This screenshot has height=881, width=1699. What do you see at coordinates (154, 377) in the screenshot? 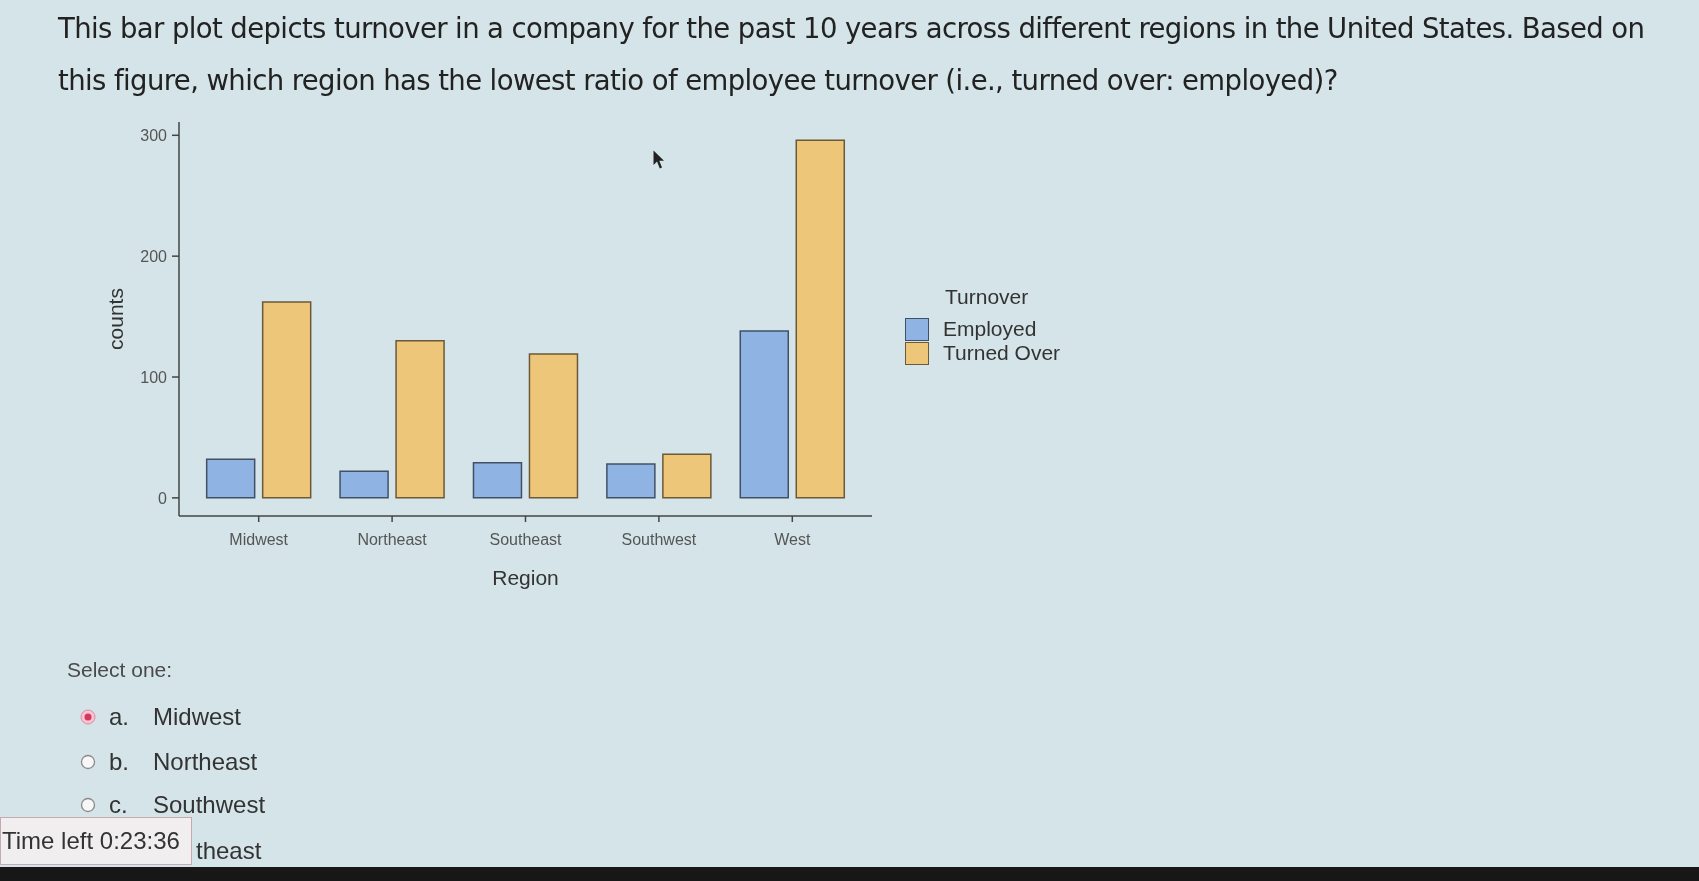
I see `y-tick-label: 100` at bounding box center [154, 377].